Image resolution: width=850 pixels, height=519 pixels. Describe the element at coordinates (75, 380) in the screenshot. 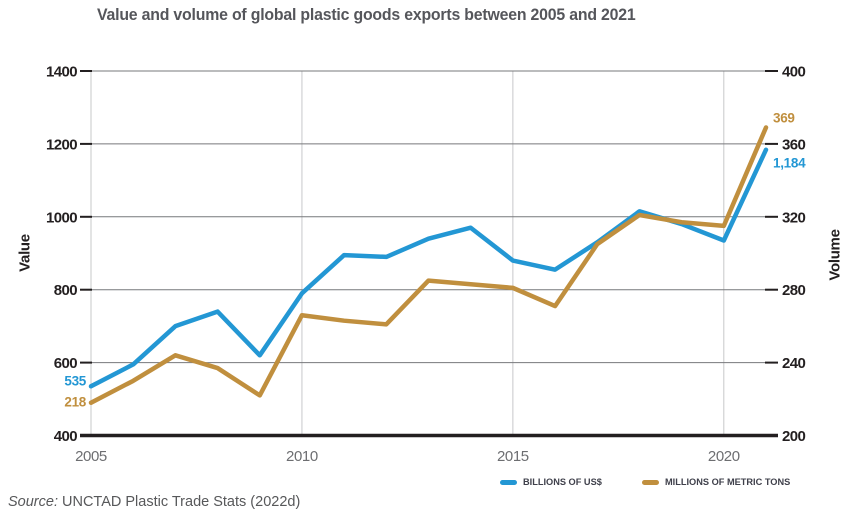

I see `svg-text: 535` at that location.